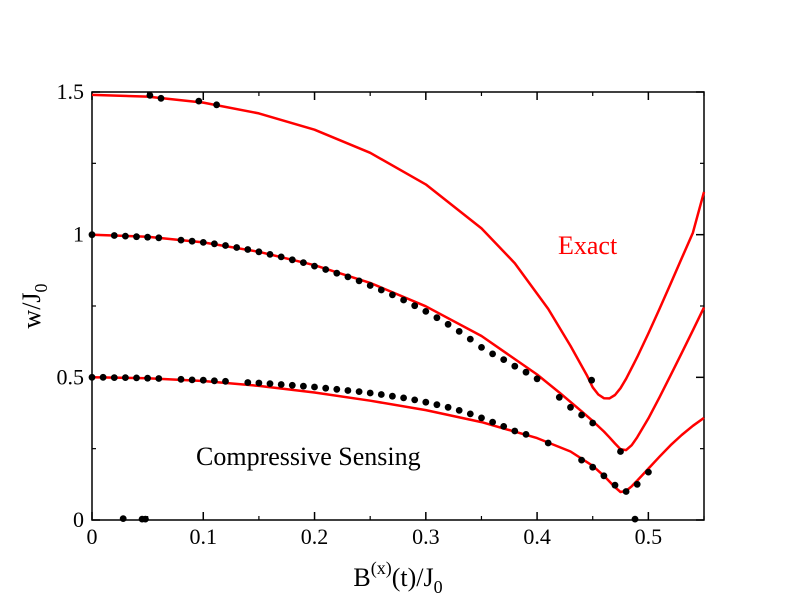  Describe the element at coordinates (537, 536) in the screenshot. I see `x-tick-label: 0.4` at that location.